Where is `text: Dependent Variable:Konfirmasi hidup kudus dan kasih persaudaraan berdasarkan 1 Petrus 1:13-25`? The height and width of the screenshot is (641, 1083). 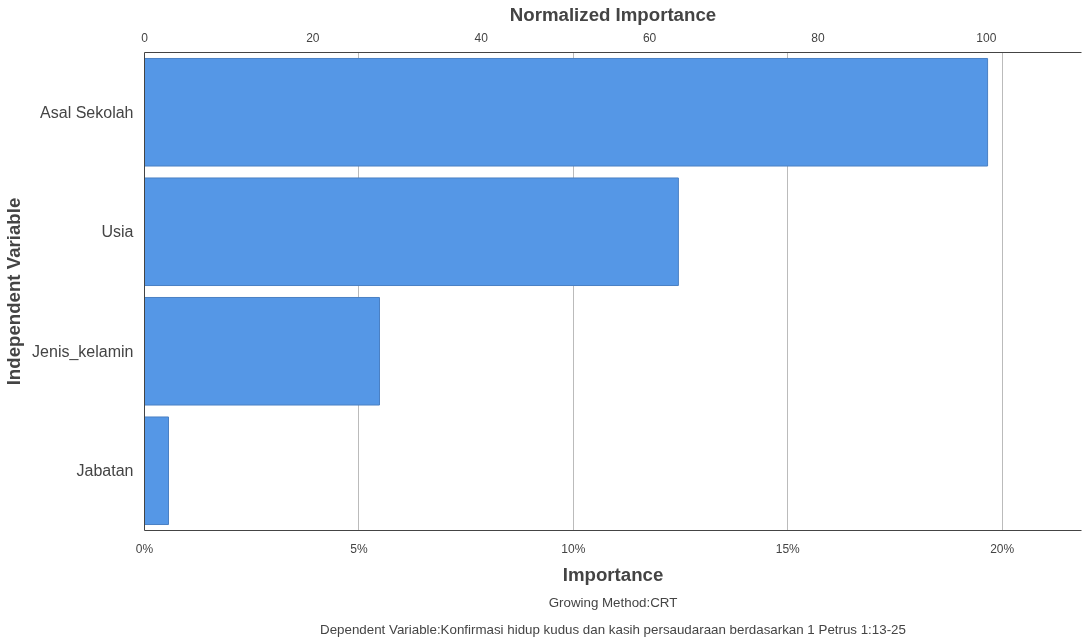
text: Dependent Variable:Konfirmasi hidup kudus dan kasih persaudaraan berdasarkan 1 Petrus 1:13-25 is located at coordinates (613, 629).